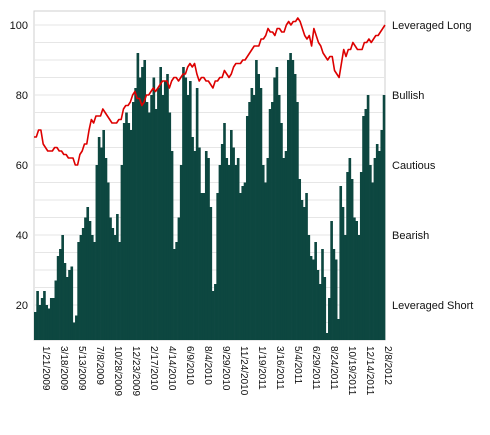 The width and height of the screenshot is (490, 435). Describe the element at coordinates (22, 96) in the screenshot. I see `y-tick-label: 80` at that location.